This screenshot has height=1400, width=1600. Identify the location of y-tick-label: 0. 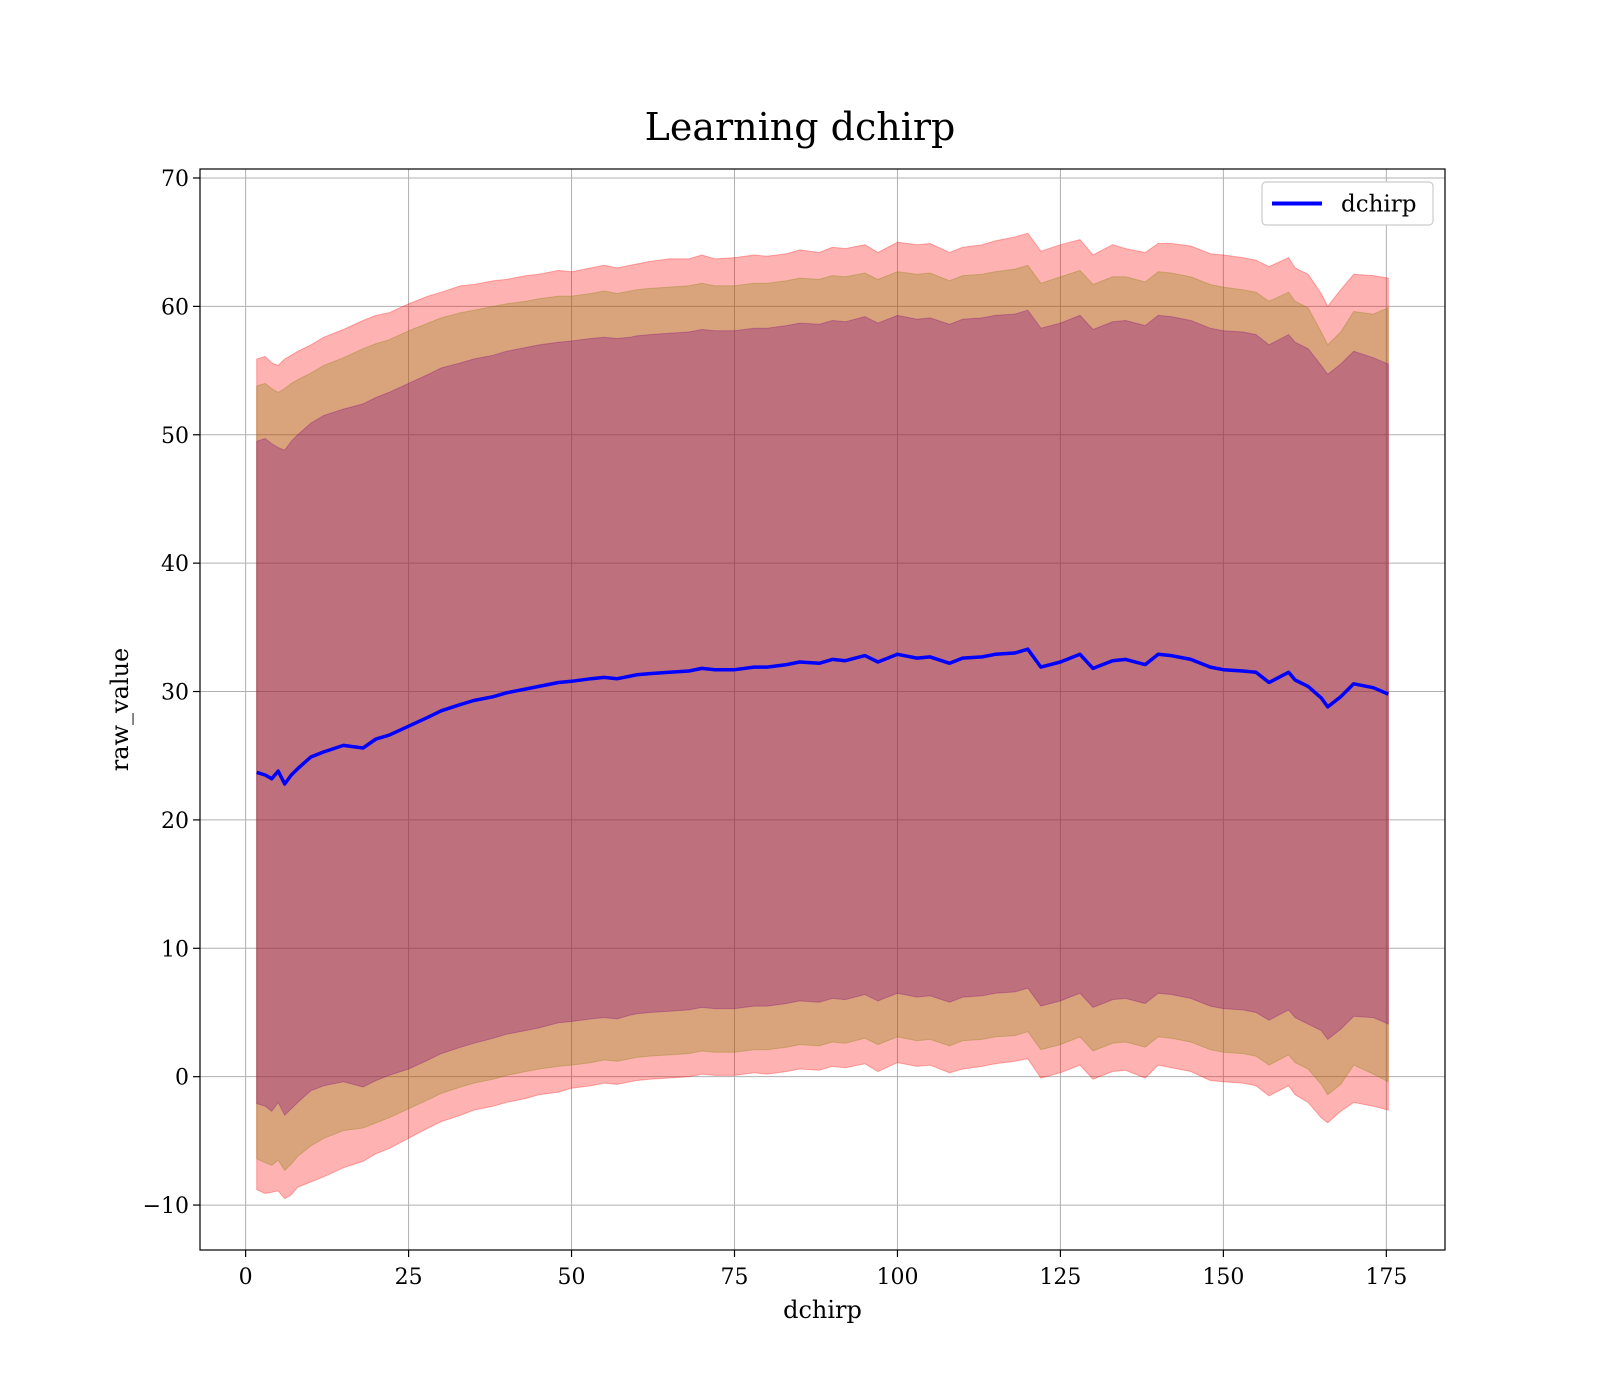
(182, 1078).